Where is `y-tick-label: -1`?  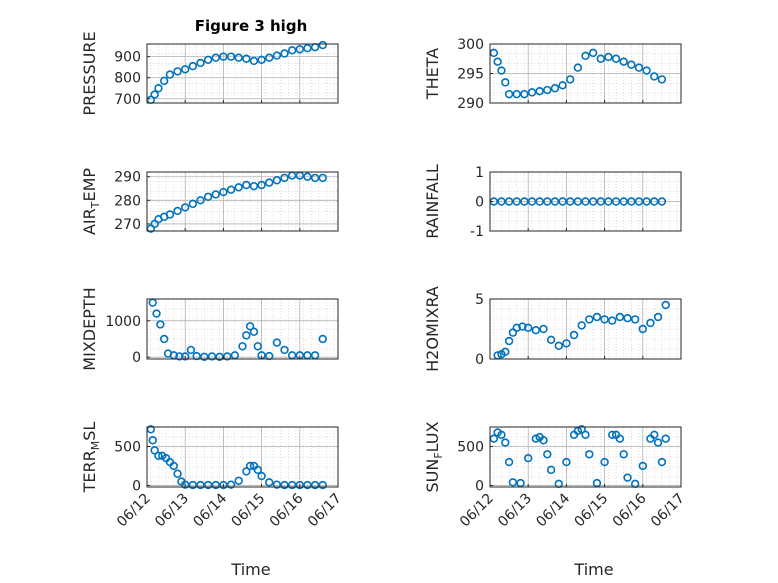
y-tick-label: -1 is located at coordinates (477, 232).